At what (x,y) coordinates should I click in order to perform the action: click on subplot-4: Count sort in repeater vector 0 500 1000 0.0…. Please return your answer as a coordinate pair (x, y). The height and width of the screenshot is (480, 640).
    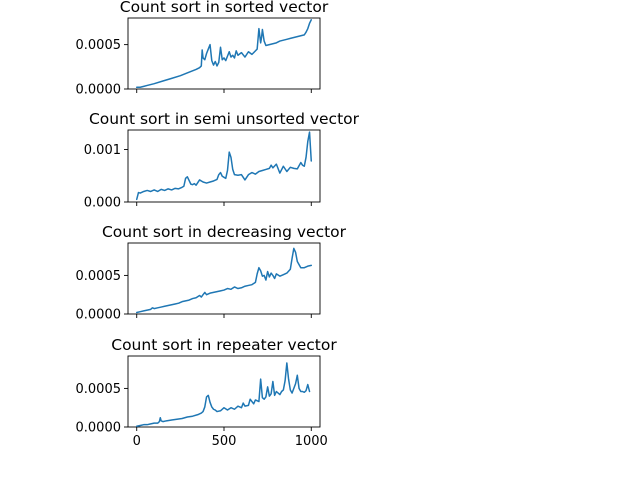
    Looking at the image, I should click on (207, 392).